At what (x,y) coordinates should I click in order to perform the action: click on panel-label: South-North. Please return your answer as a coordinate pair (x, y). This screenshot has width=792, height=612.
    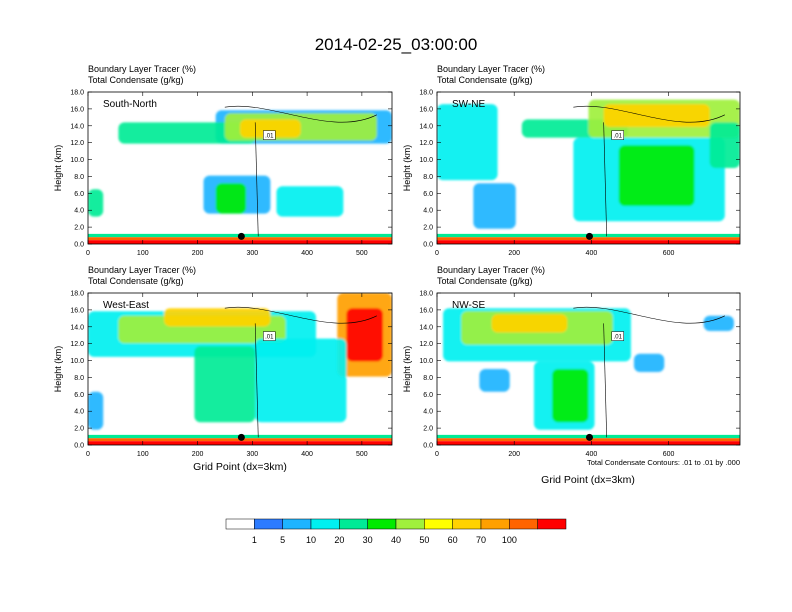
    Looking at the image, I should click on (130, 104).